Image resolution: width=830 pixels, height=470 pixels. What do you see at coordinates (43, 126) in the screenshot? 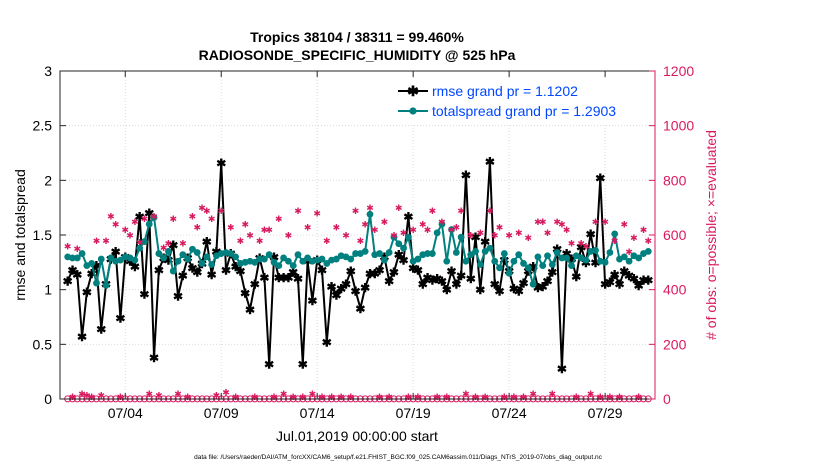
I see `y-left-tick-label: 2.5` at bounding box center [43, 126].